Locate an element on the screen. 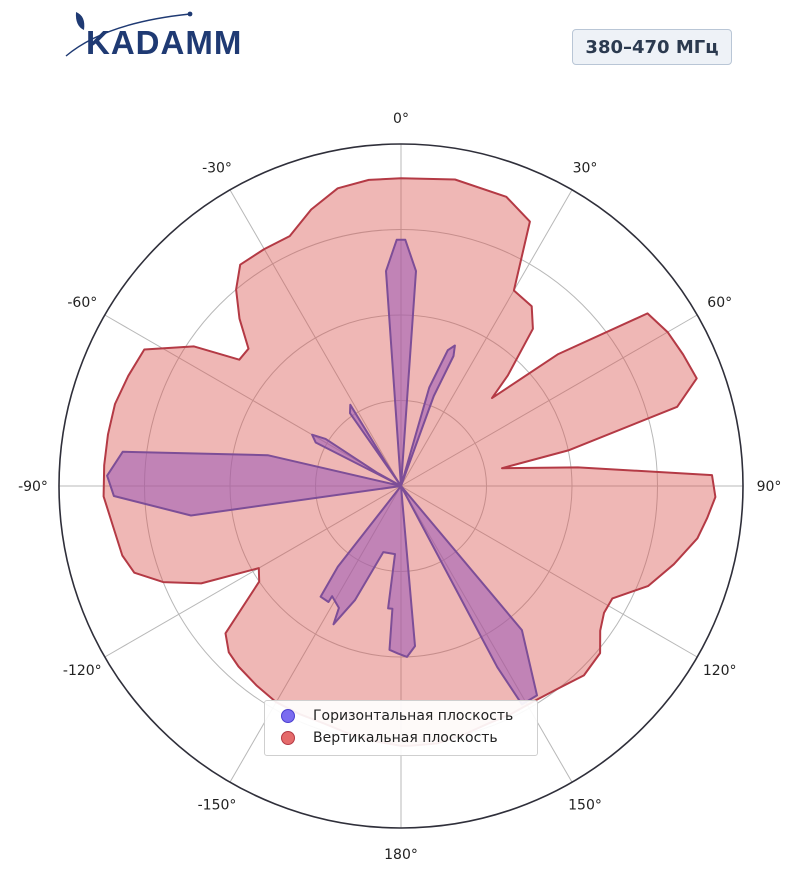  theta-tick-label: 0° is located at coordinates (401, 119).